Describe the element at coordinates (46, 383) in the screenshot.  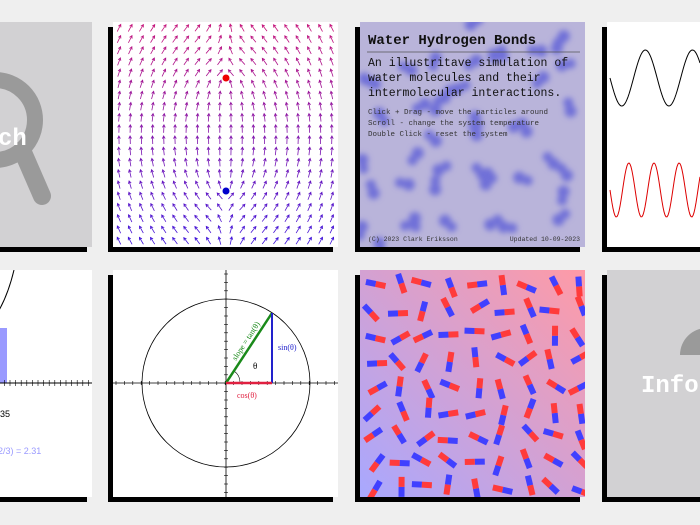
I see `integral-card: 35 2/3) = 2.31` at that location.